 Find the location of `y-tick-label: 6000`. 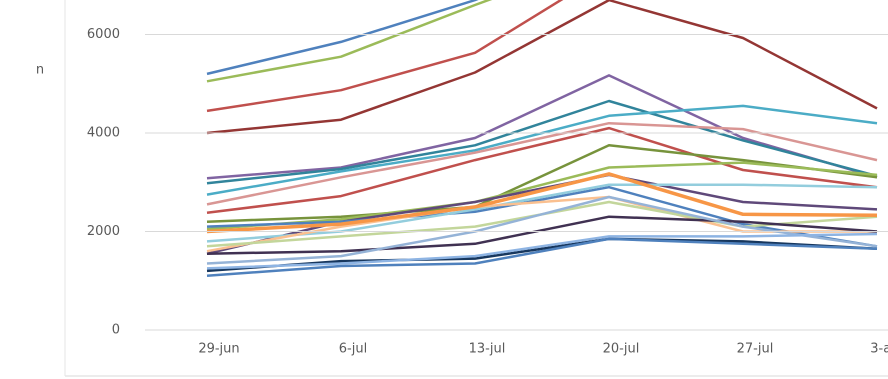

y-tick-label: 6000 is located at coordinates (103, 34).